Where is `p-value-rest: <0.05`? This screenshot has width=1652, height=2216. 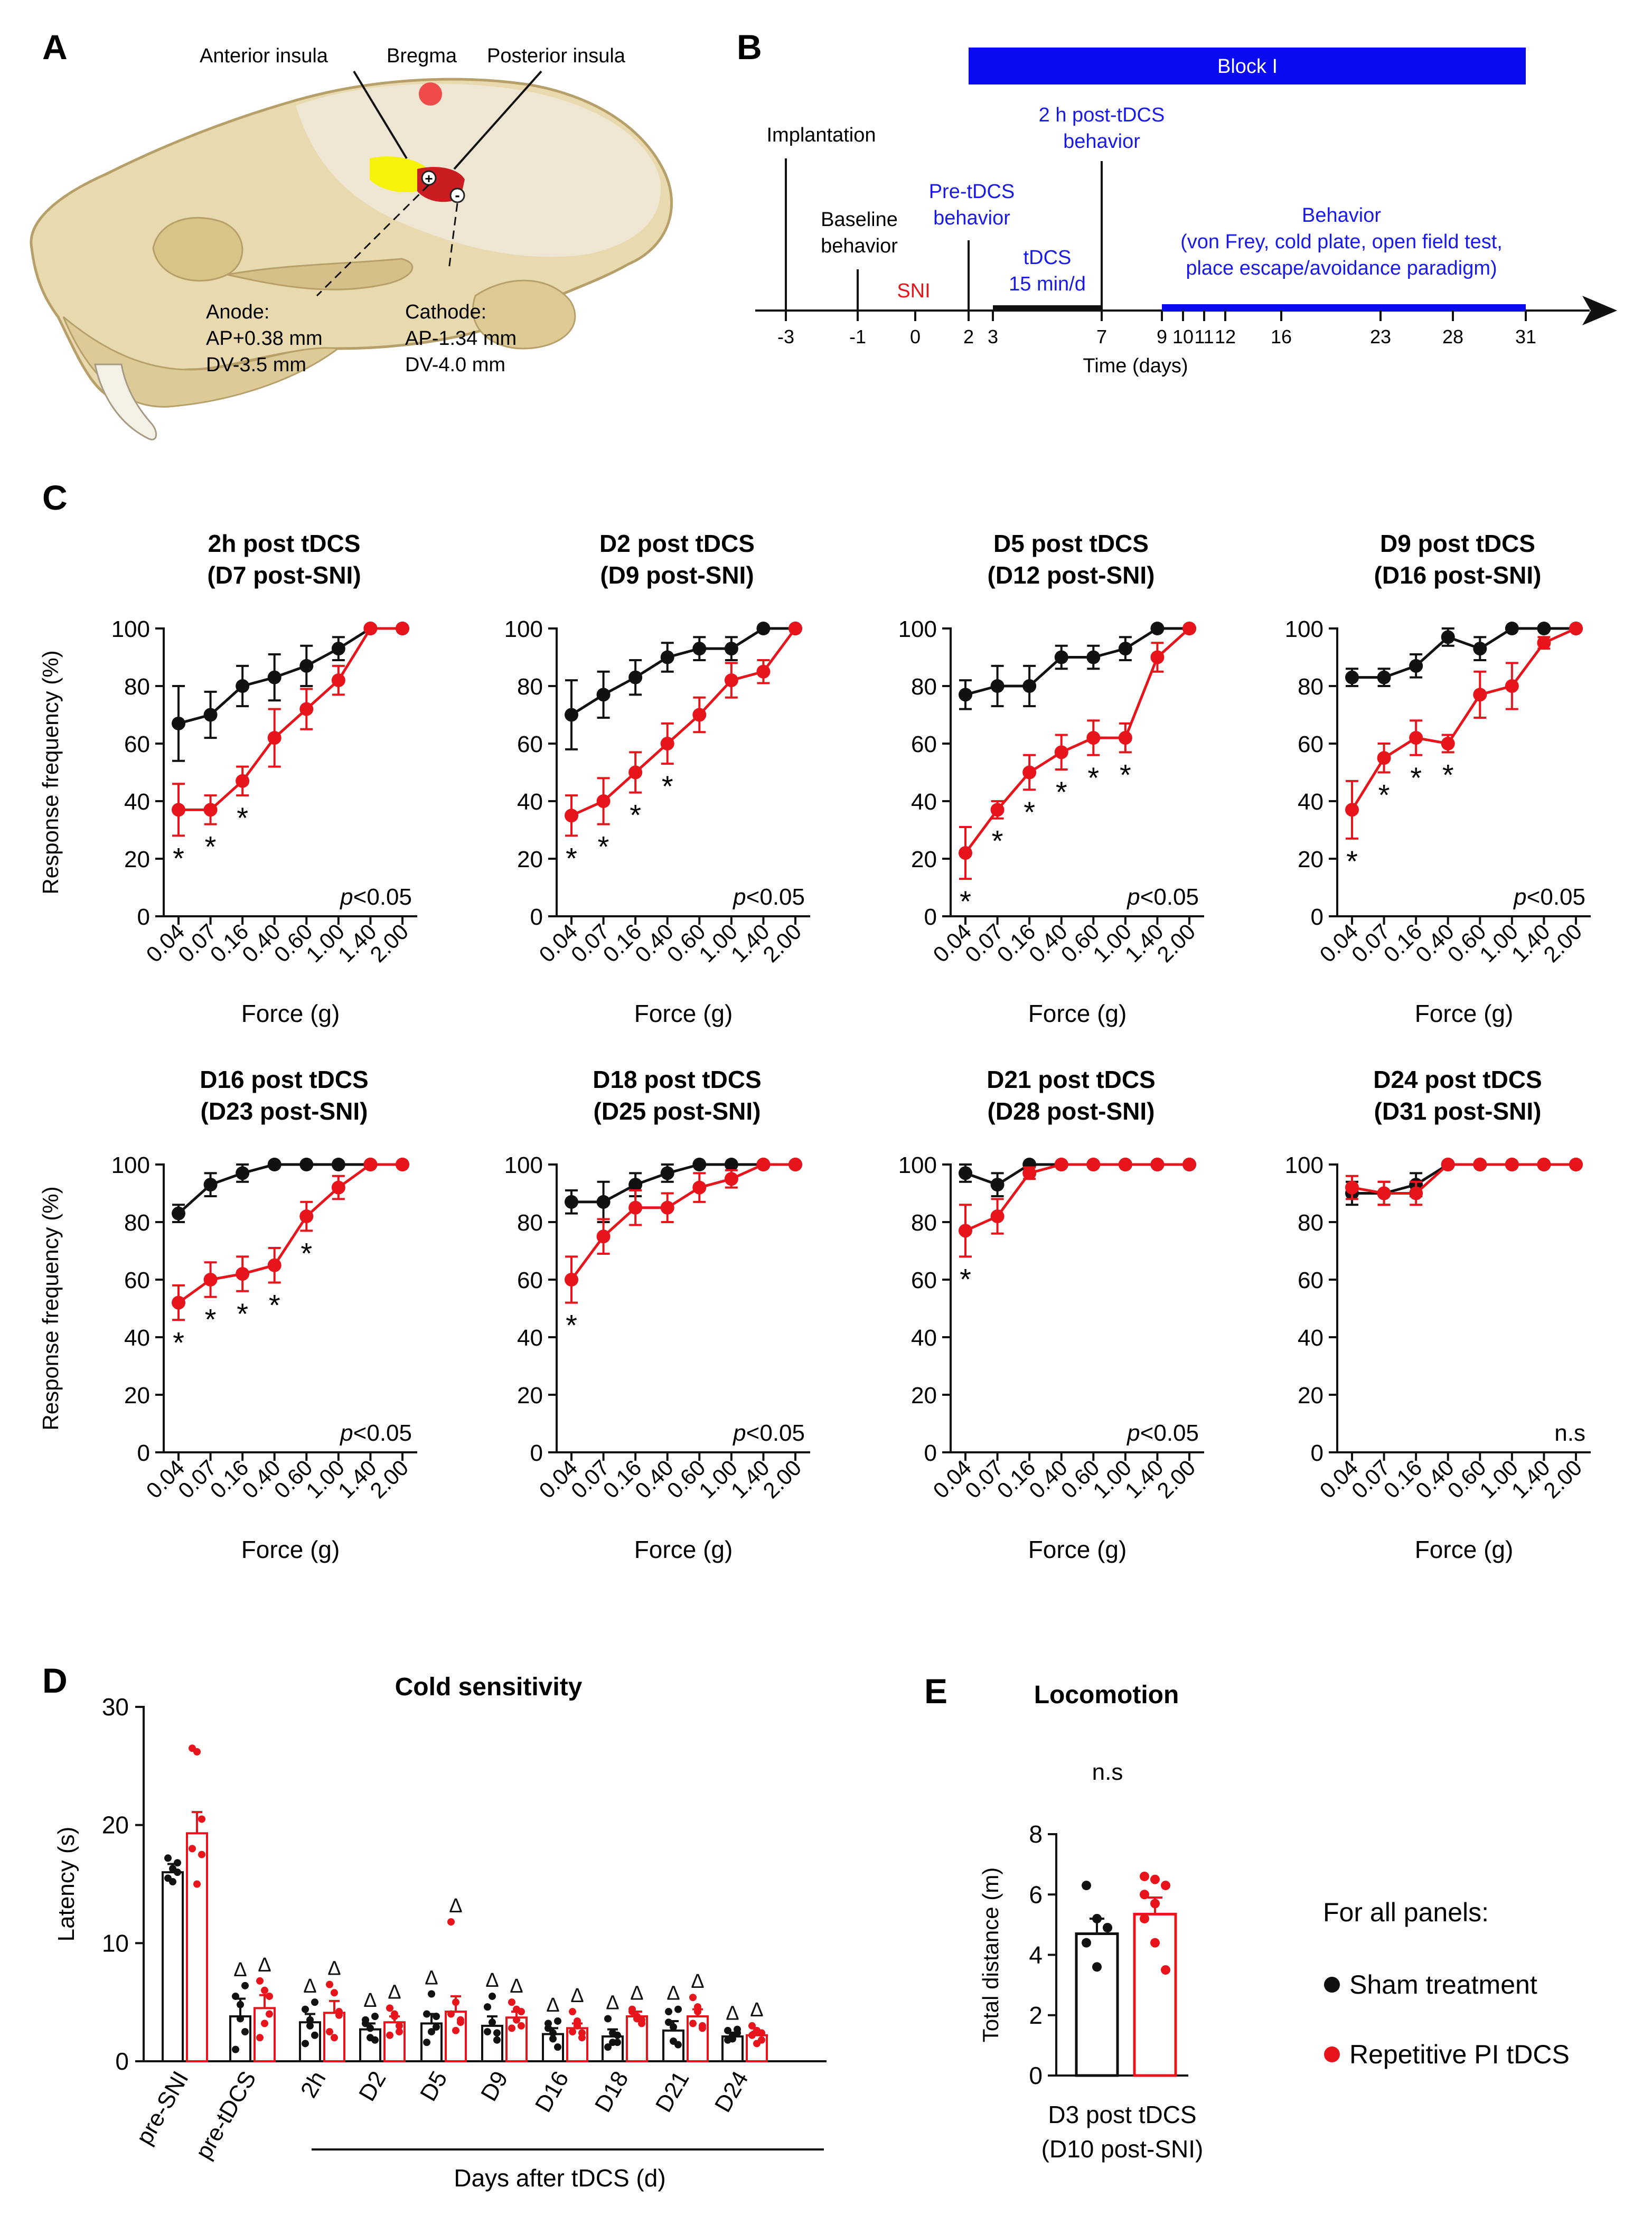
p-value-rest: <0.05 is located at coordinates (382, 897).